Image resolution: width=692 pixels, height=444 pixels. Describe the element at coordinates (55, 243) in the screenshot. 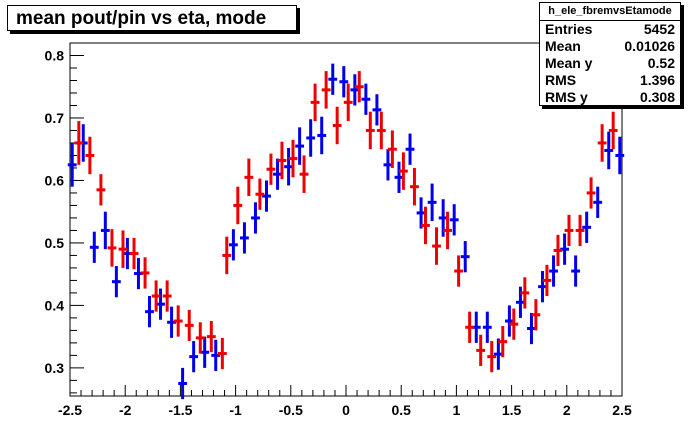

I see `y-tick-label: 0.5` at that location.